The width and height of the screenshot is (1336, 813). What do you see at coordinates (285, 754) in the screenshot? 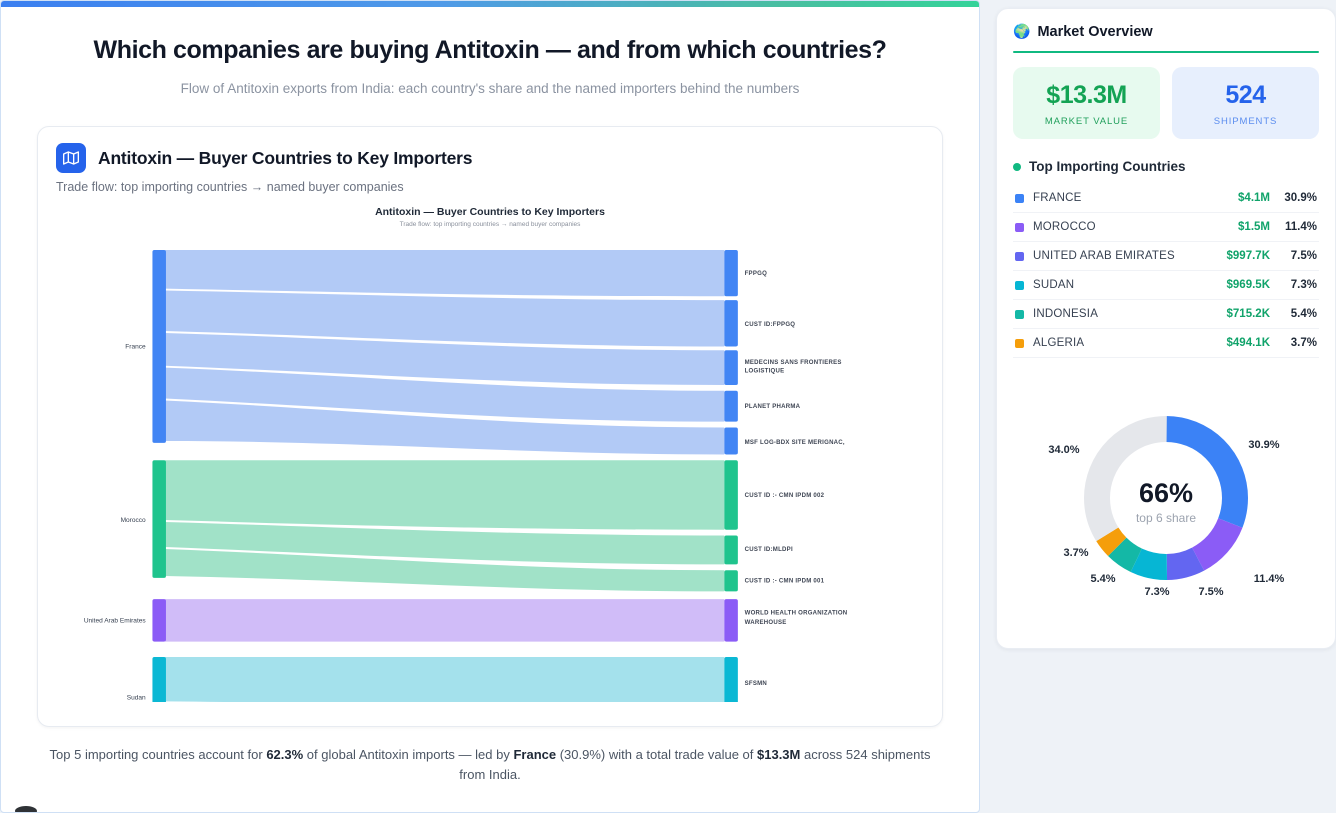
I see `footer-pct: 62.3%` at bounding box center [285, 754].